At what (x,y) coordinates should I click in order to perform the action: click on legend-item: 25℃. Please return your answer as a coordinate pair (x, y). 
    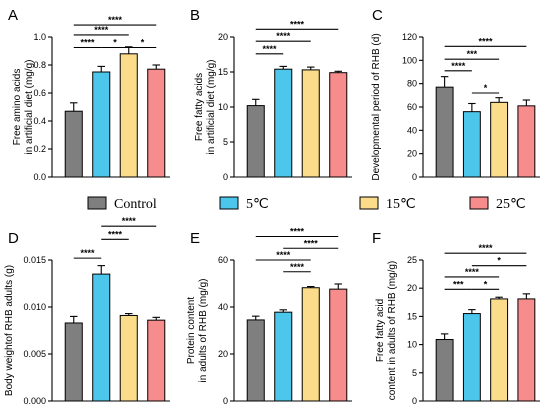
    Looking at the image, I should click on (497, 204).